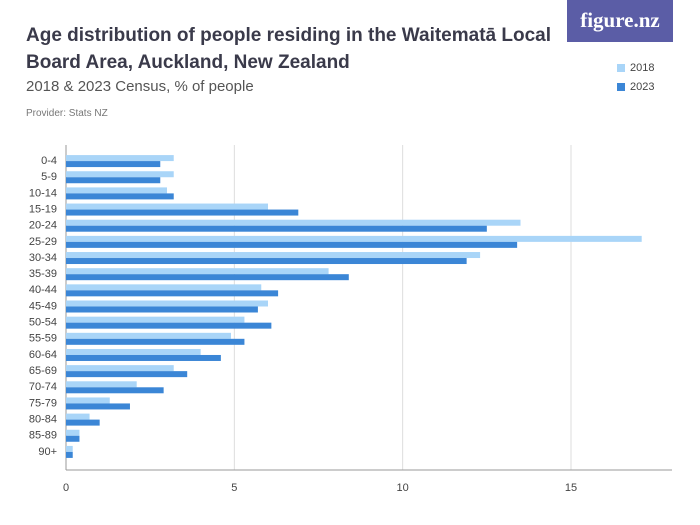 This screenshot has width=700, height=525. I want to click on y-tick-label: 75-79, so click(43, 403).